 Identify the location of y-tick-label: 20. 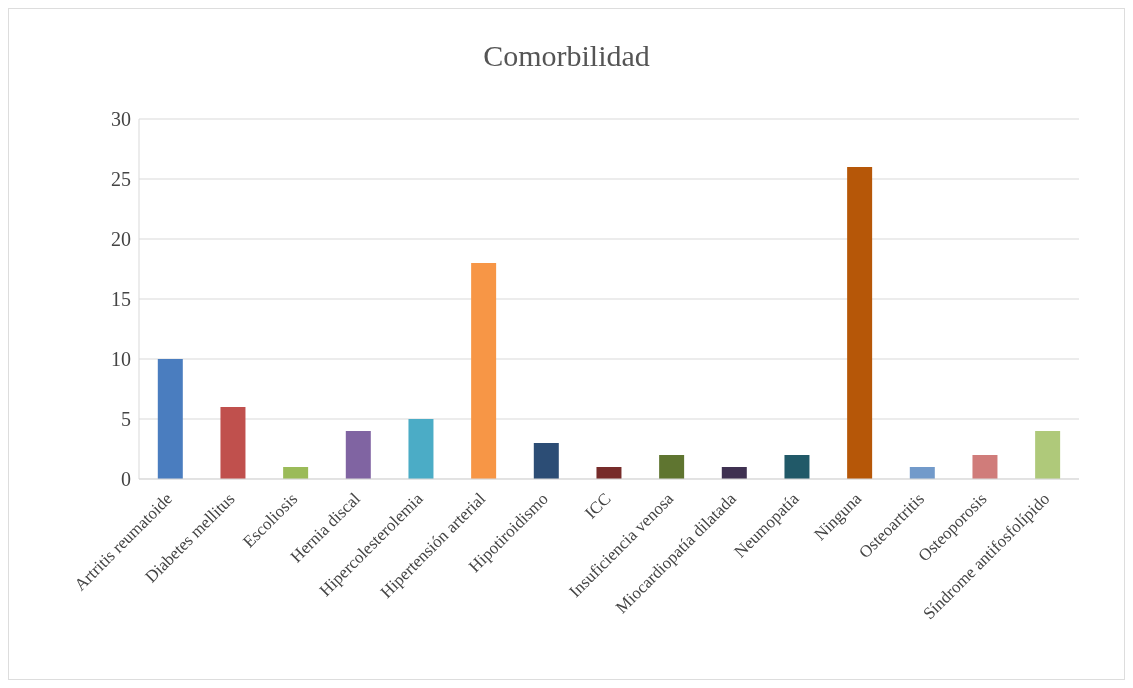
(121, 239).